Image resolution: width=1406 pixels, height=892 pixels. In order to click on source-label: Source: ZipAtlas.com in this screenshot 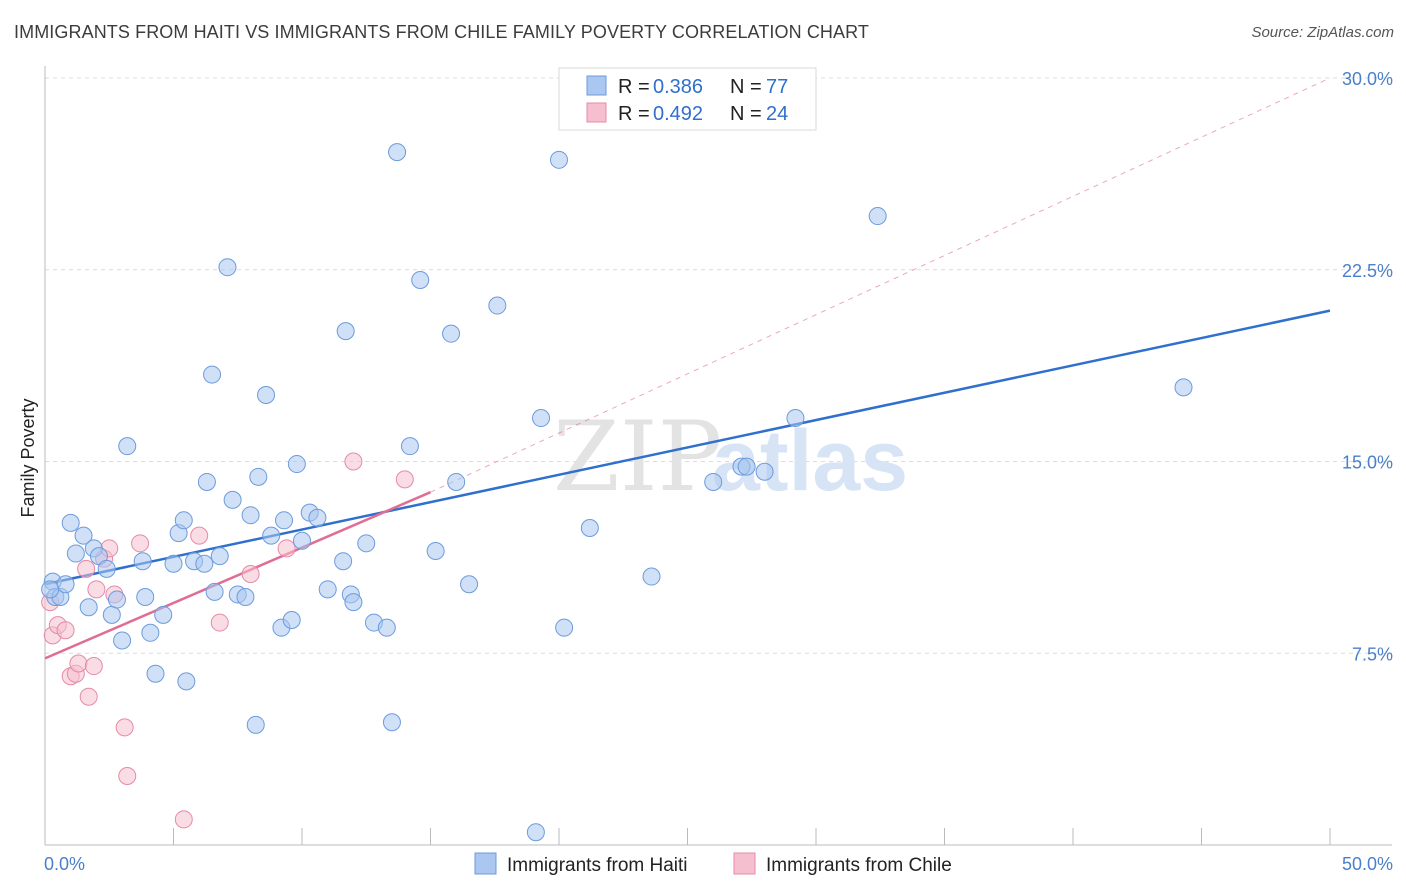, I will do `click(1322, 32)`.